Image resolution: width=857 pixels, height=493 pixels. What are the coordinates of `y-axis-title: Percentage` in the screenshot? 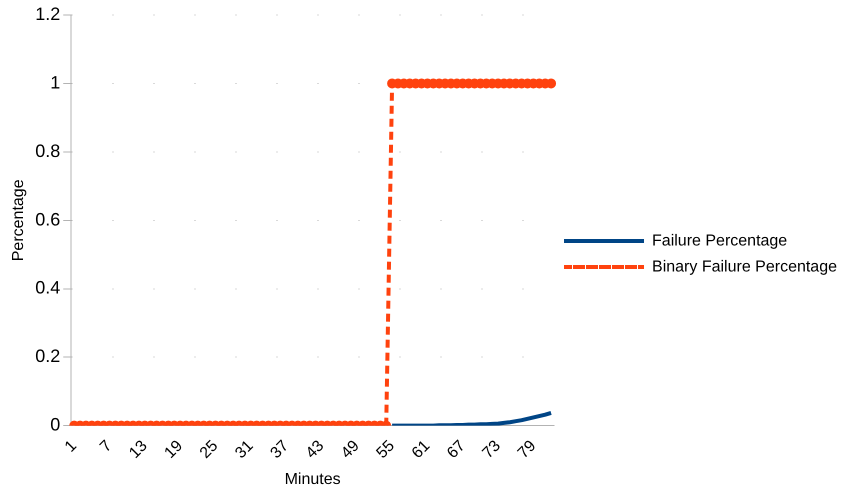 It's located at (19, 220).